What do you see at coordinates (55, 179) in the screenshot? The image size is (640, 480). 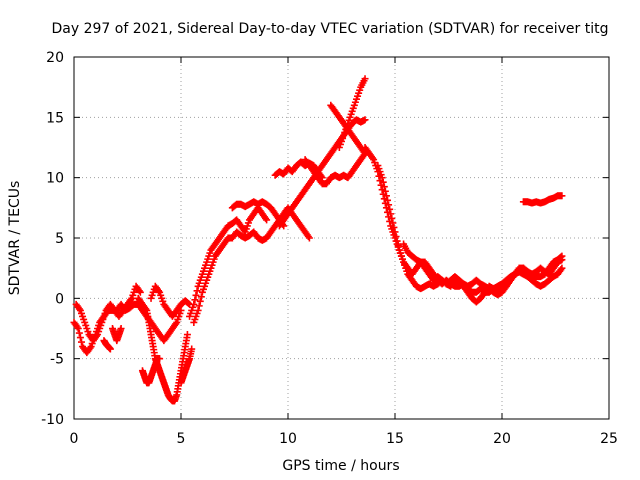 I see `y-tick-label: 10` at bounding box center [55, 179].